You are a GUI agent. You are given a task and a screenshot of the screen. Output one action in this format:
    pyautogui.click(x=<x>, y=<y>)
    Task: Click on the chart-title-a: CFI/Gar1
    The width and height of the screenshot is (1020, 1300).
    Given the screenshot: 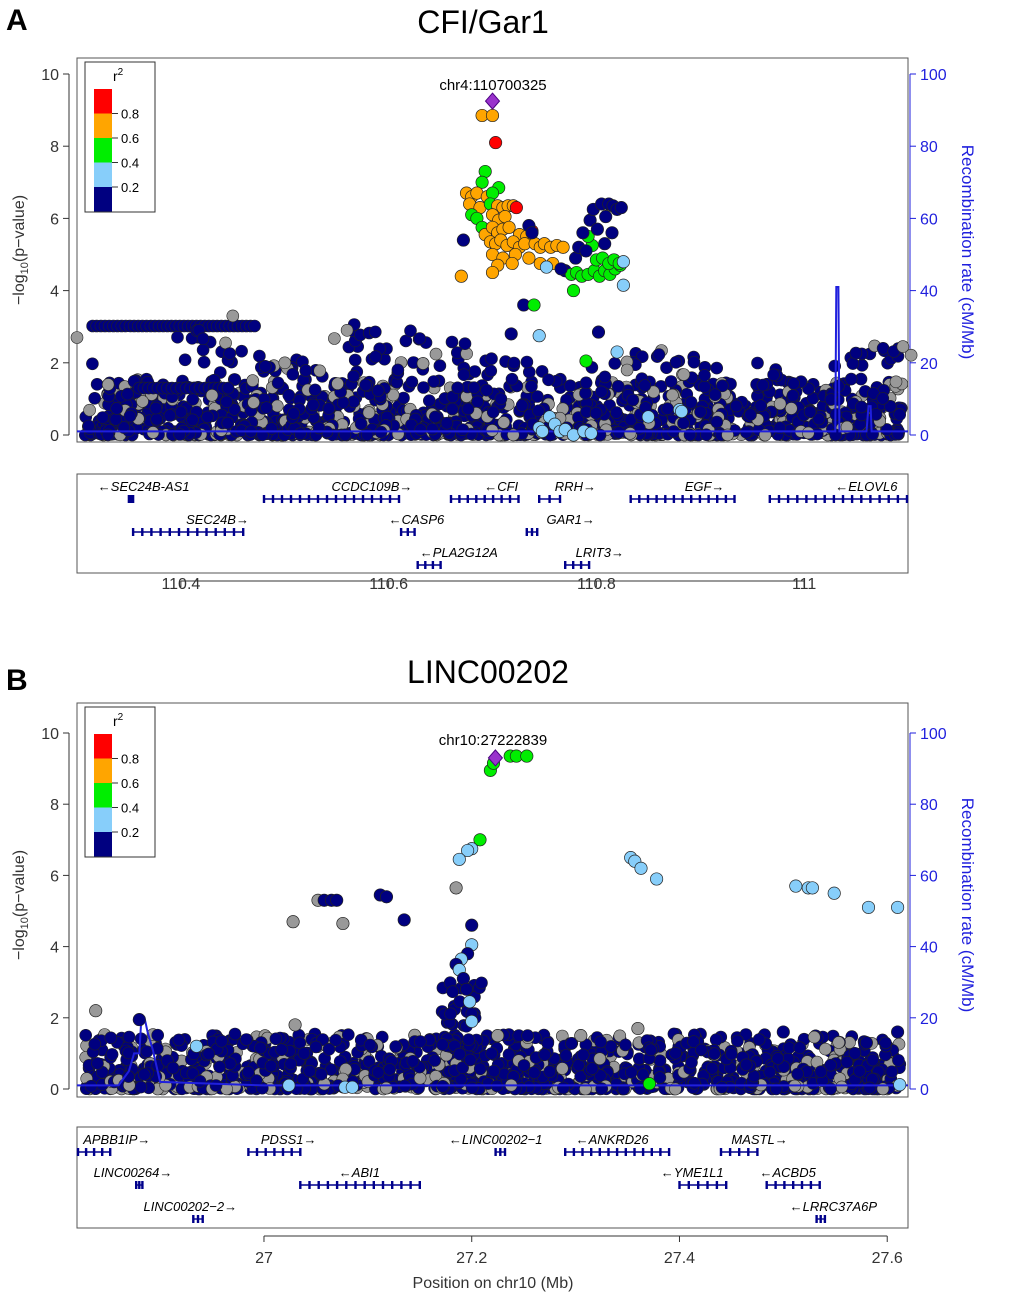 What is the action you would take?
    pyautogui.click(x=483, y=22)
    